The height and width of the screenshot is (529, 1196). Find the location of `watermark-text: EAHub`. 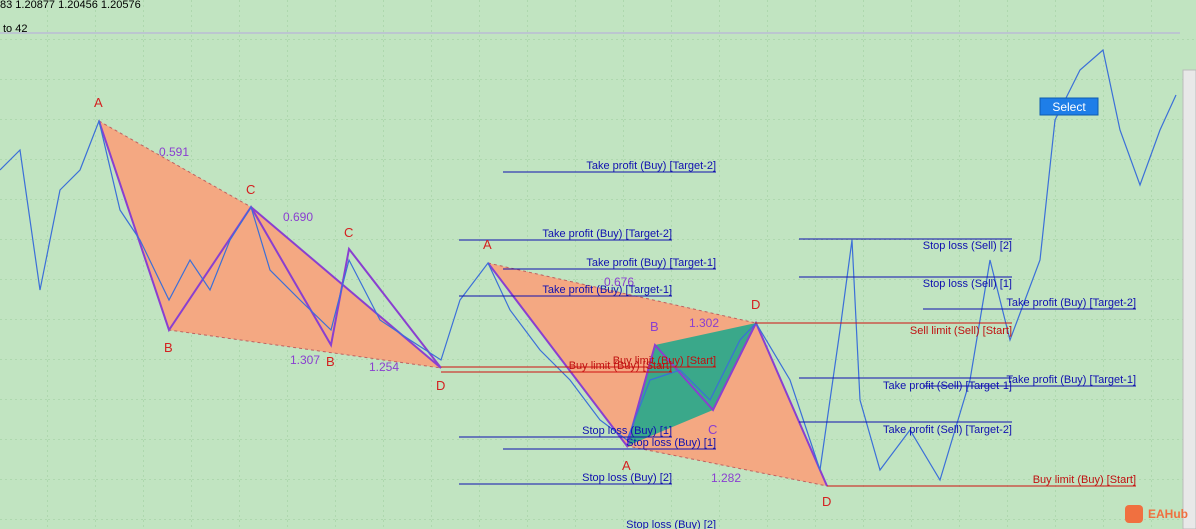

watermark-text: EAHub is located at coordinates (1168, 514).